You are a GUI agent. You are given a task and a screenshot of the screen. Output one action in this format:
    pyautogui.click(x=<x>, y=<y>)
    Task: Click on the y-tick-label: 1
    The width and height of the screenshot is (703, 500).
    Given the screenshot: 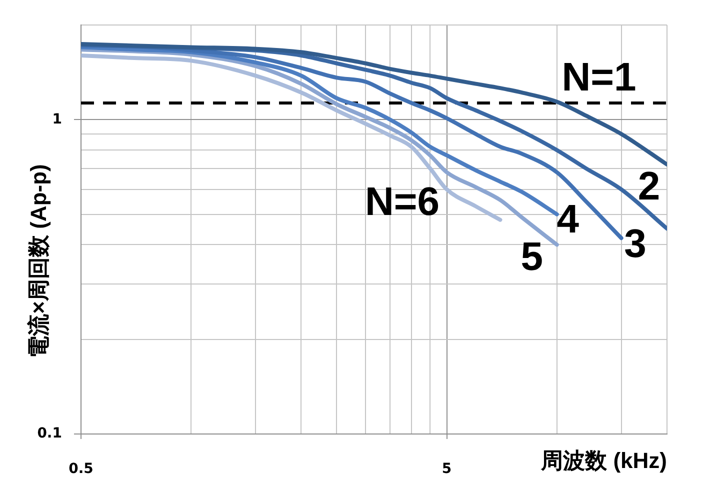 What is the action you would take?
    pyautogui.click(x=57, y=119)
    